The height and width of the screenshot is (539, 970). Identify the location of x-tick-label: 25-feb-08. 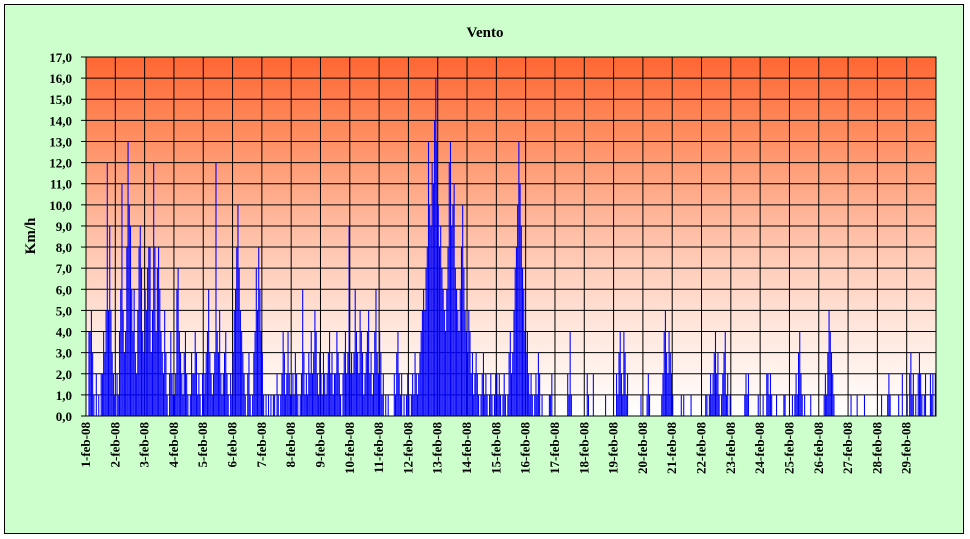
(788, 448).